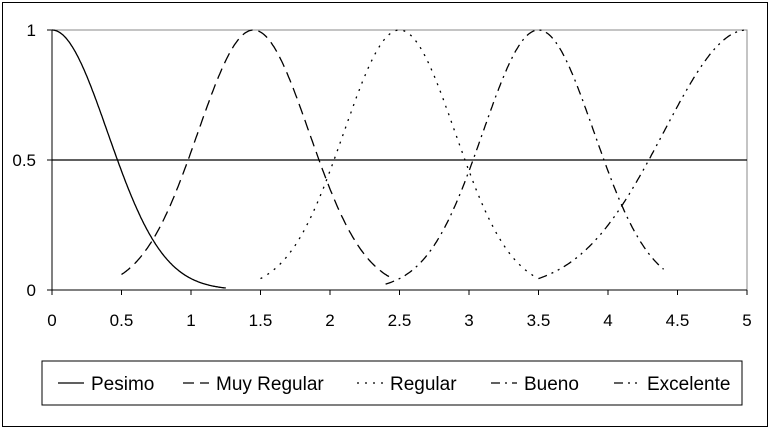  I want to click on x-tick-label: 1, so click(190, 320).